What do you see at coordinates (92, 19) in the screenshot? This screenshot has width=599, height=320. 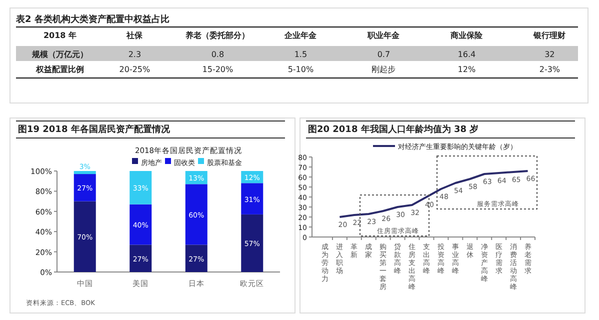 I see `text: 表2 各类机构大类资产配置中权益占比` at bounding box center [92, 19].